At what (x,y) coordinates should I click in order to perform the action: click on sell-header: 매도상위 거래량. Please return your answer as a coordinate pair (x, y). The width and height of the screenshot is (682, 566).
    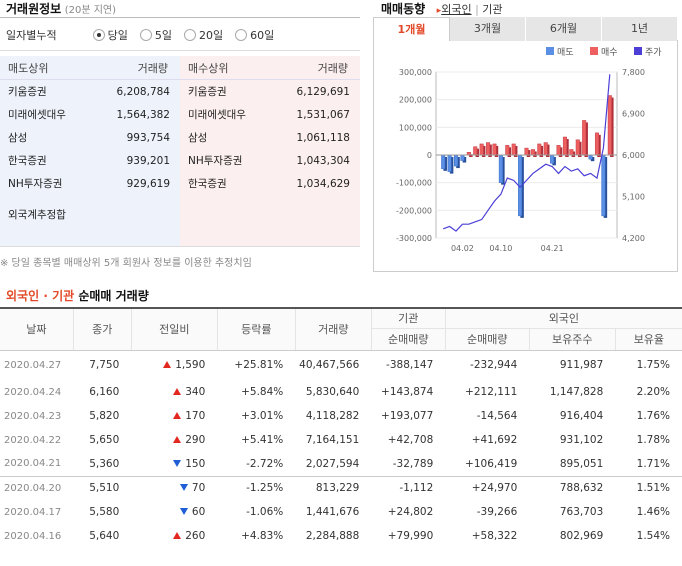
    Looking at the image, I should click on (90, 68).